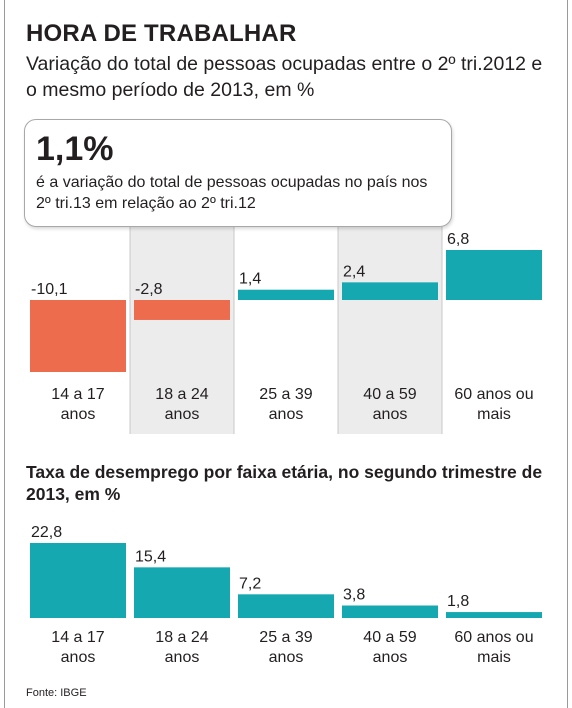  What do you see at coordinates (161, 33) in the screenshot?
I see `chart-title: HORA DE TRABALHAR` at bounding box center [161, 33].